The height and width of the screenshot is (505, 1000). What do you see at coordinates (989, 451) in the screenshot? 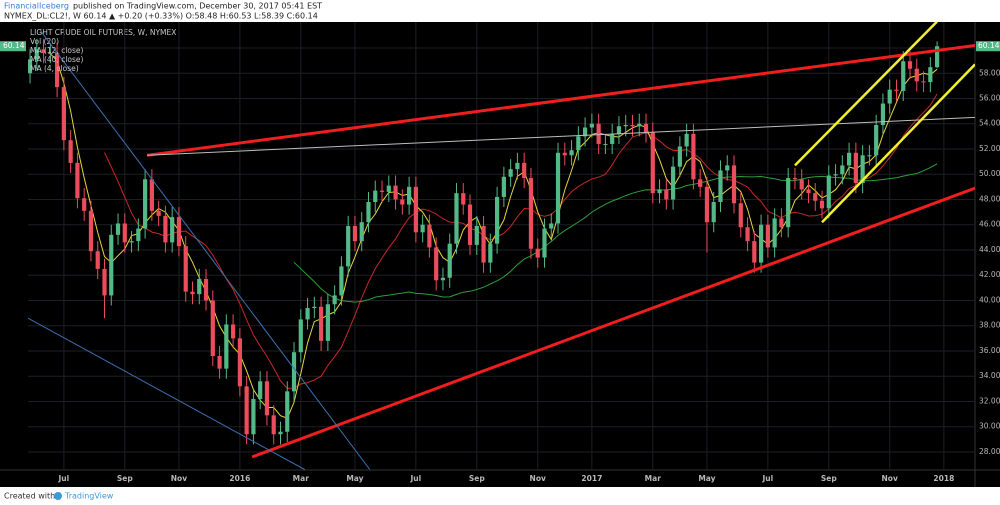
I see `y-tick-label: 28.00` at bounding box center [989, 451].